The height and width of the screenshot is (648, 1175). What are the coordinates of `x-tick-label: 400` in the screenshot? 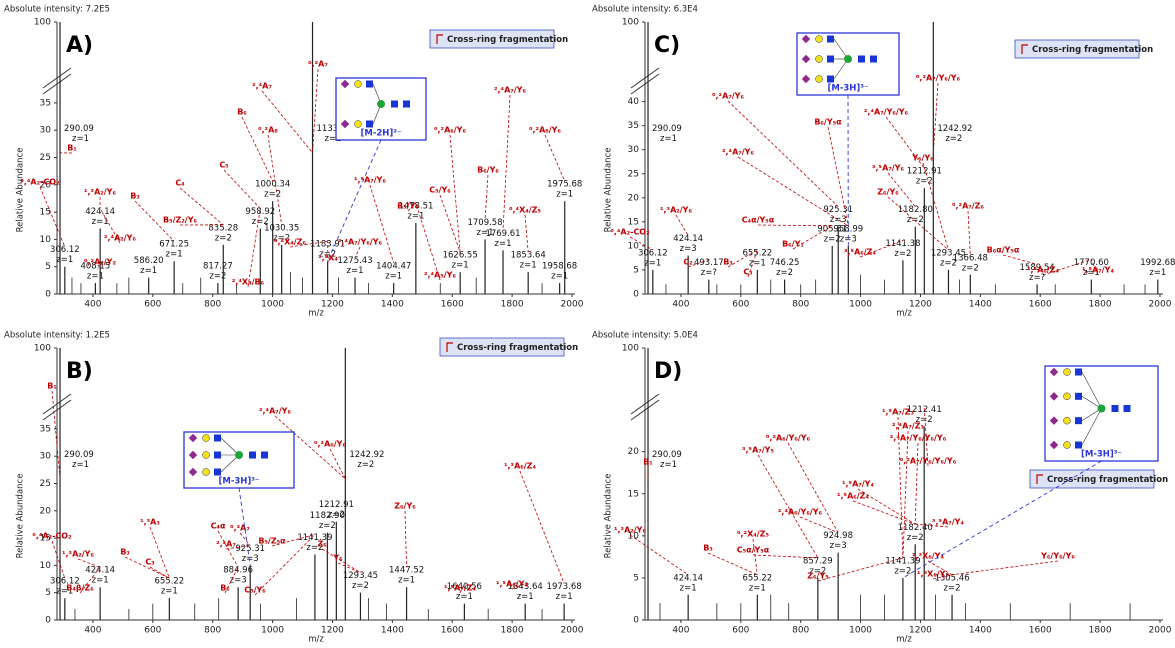 It's located at (92, 305).